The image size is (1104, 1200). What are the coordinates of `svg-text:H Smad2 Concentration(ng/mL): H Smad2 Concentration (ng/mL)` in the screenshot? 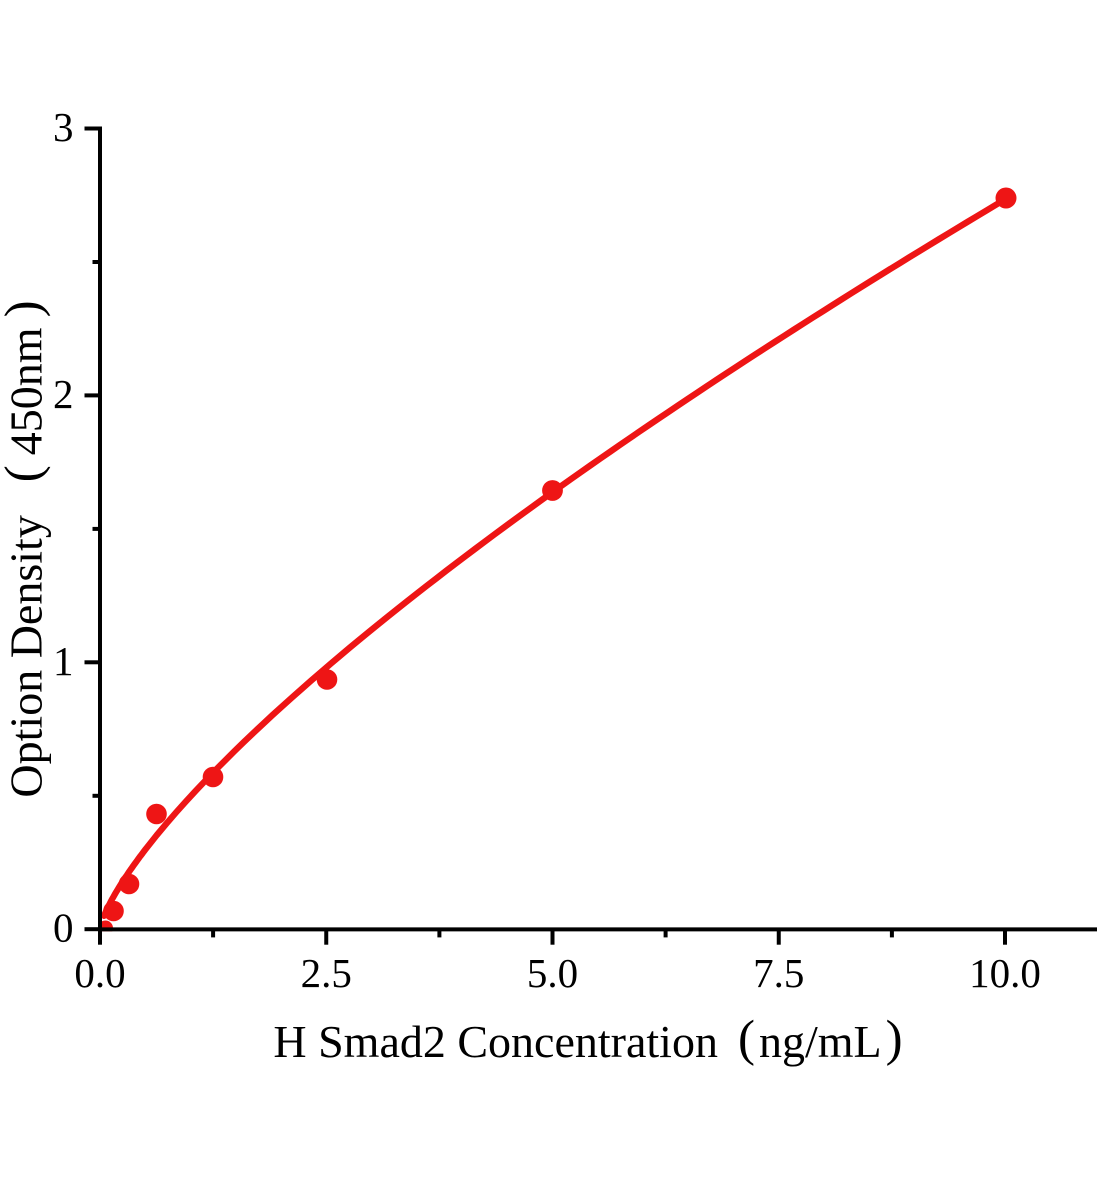 It's located at (587, 1039).